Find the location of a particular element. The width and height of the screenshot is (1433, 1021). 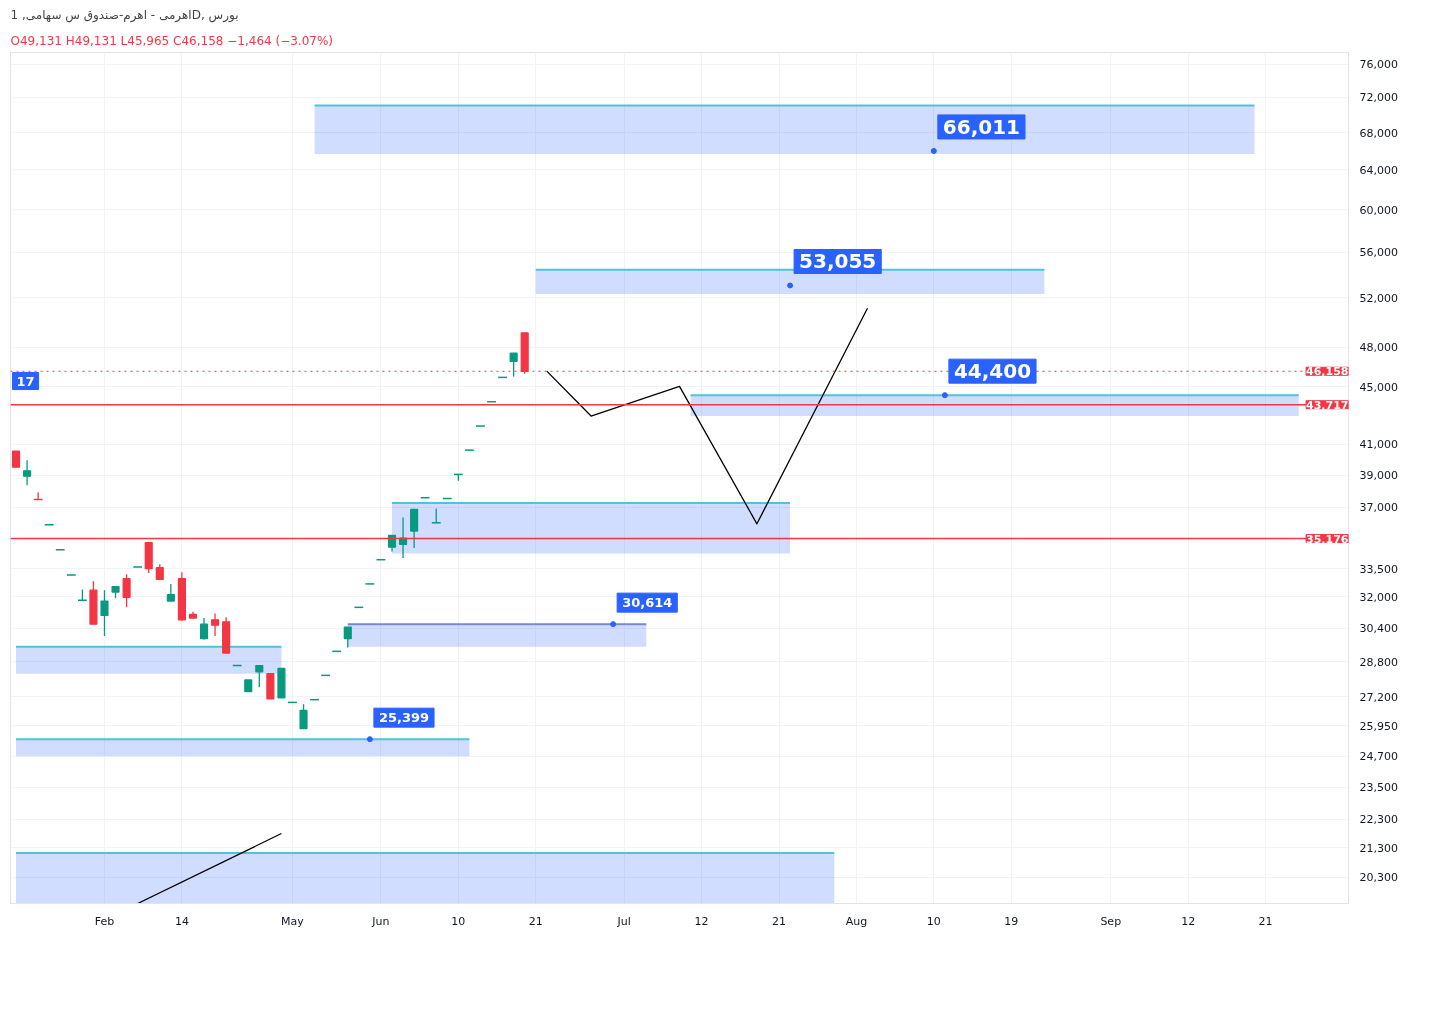

y-tick-label: 64,000 is located at coordinates (1378, 170).